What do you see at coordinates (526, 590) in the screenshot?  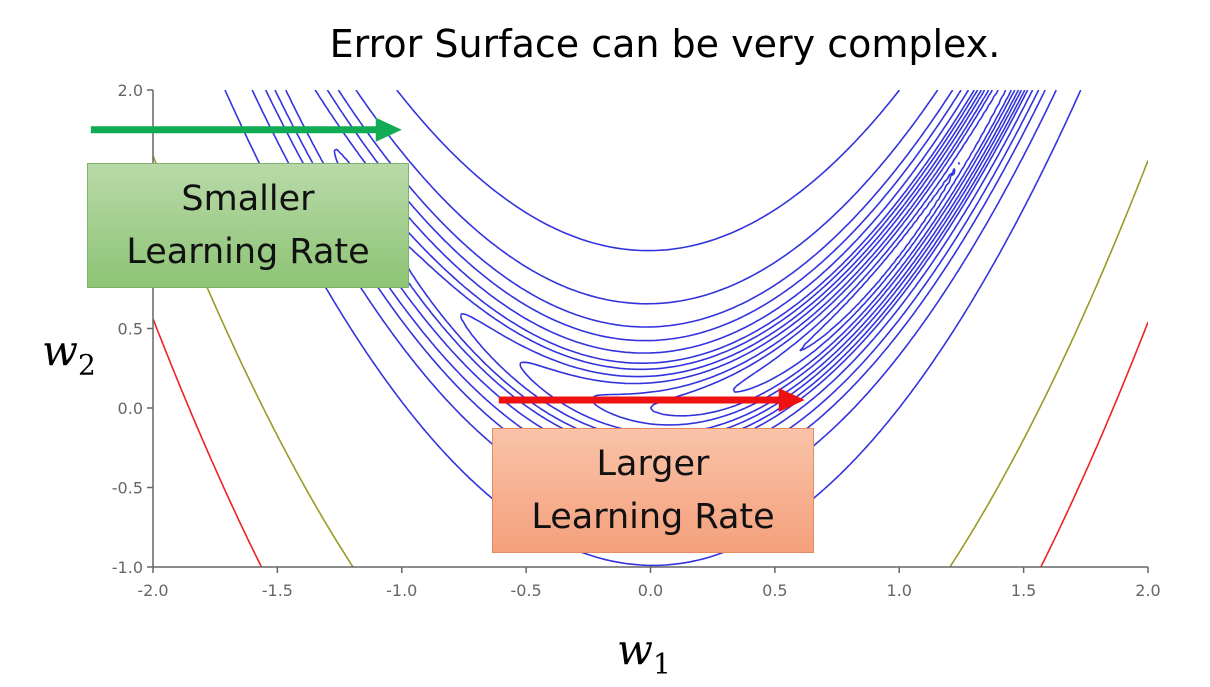 I see `x-tick-label: -0.5` at bounding box center [526, 590].